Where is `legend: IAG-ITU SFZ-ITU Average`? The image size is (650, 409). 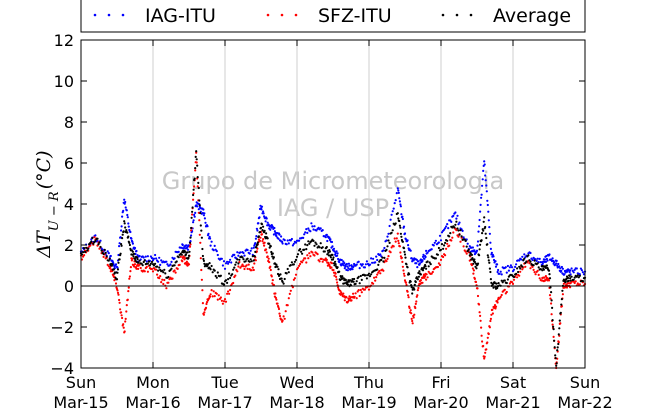 legend: IAG-ITU SFZ-ITU Average is located at coordinates (333, 16).